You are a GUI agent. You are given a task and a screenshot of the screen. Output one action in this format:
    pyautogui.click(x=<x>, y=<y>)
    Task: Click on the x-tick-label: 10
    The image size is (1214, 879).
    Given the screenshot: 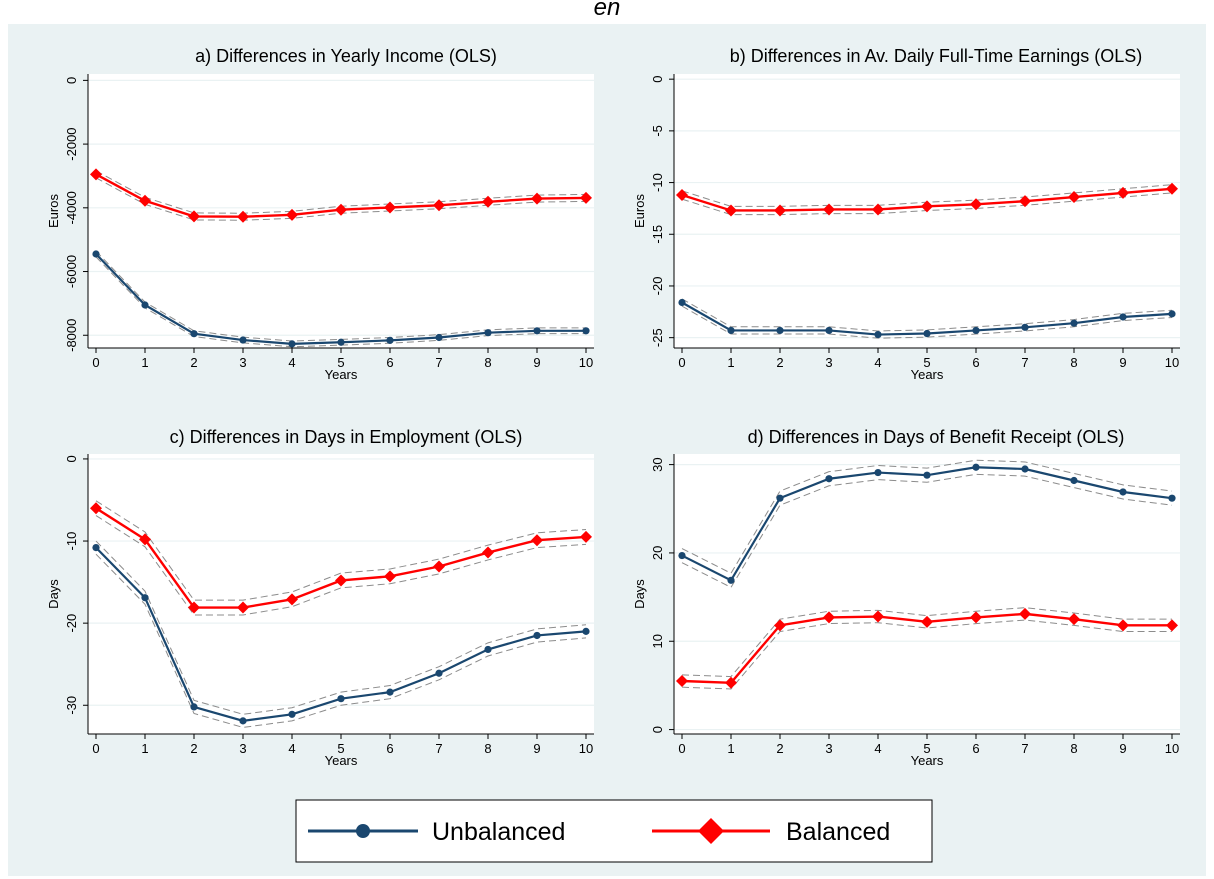 What is the action you would take?
    pyautogui.click(x=1172, y=748)
    